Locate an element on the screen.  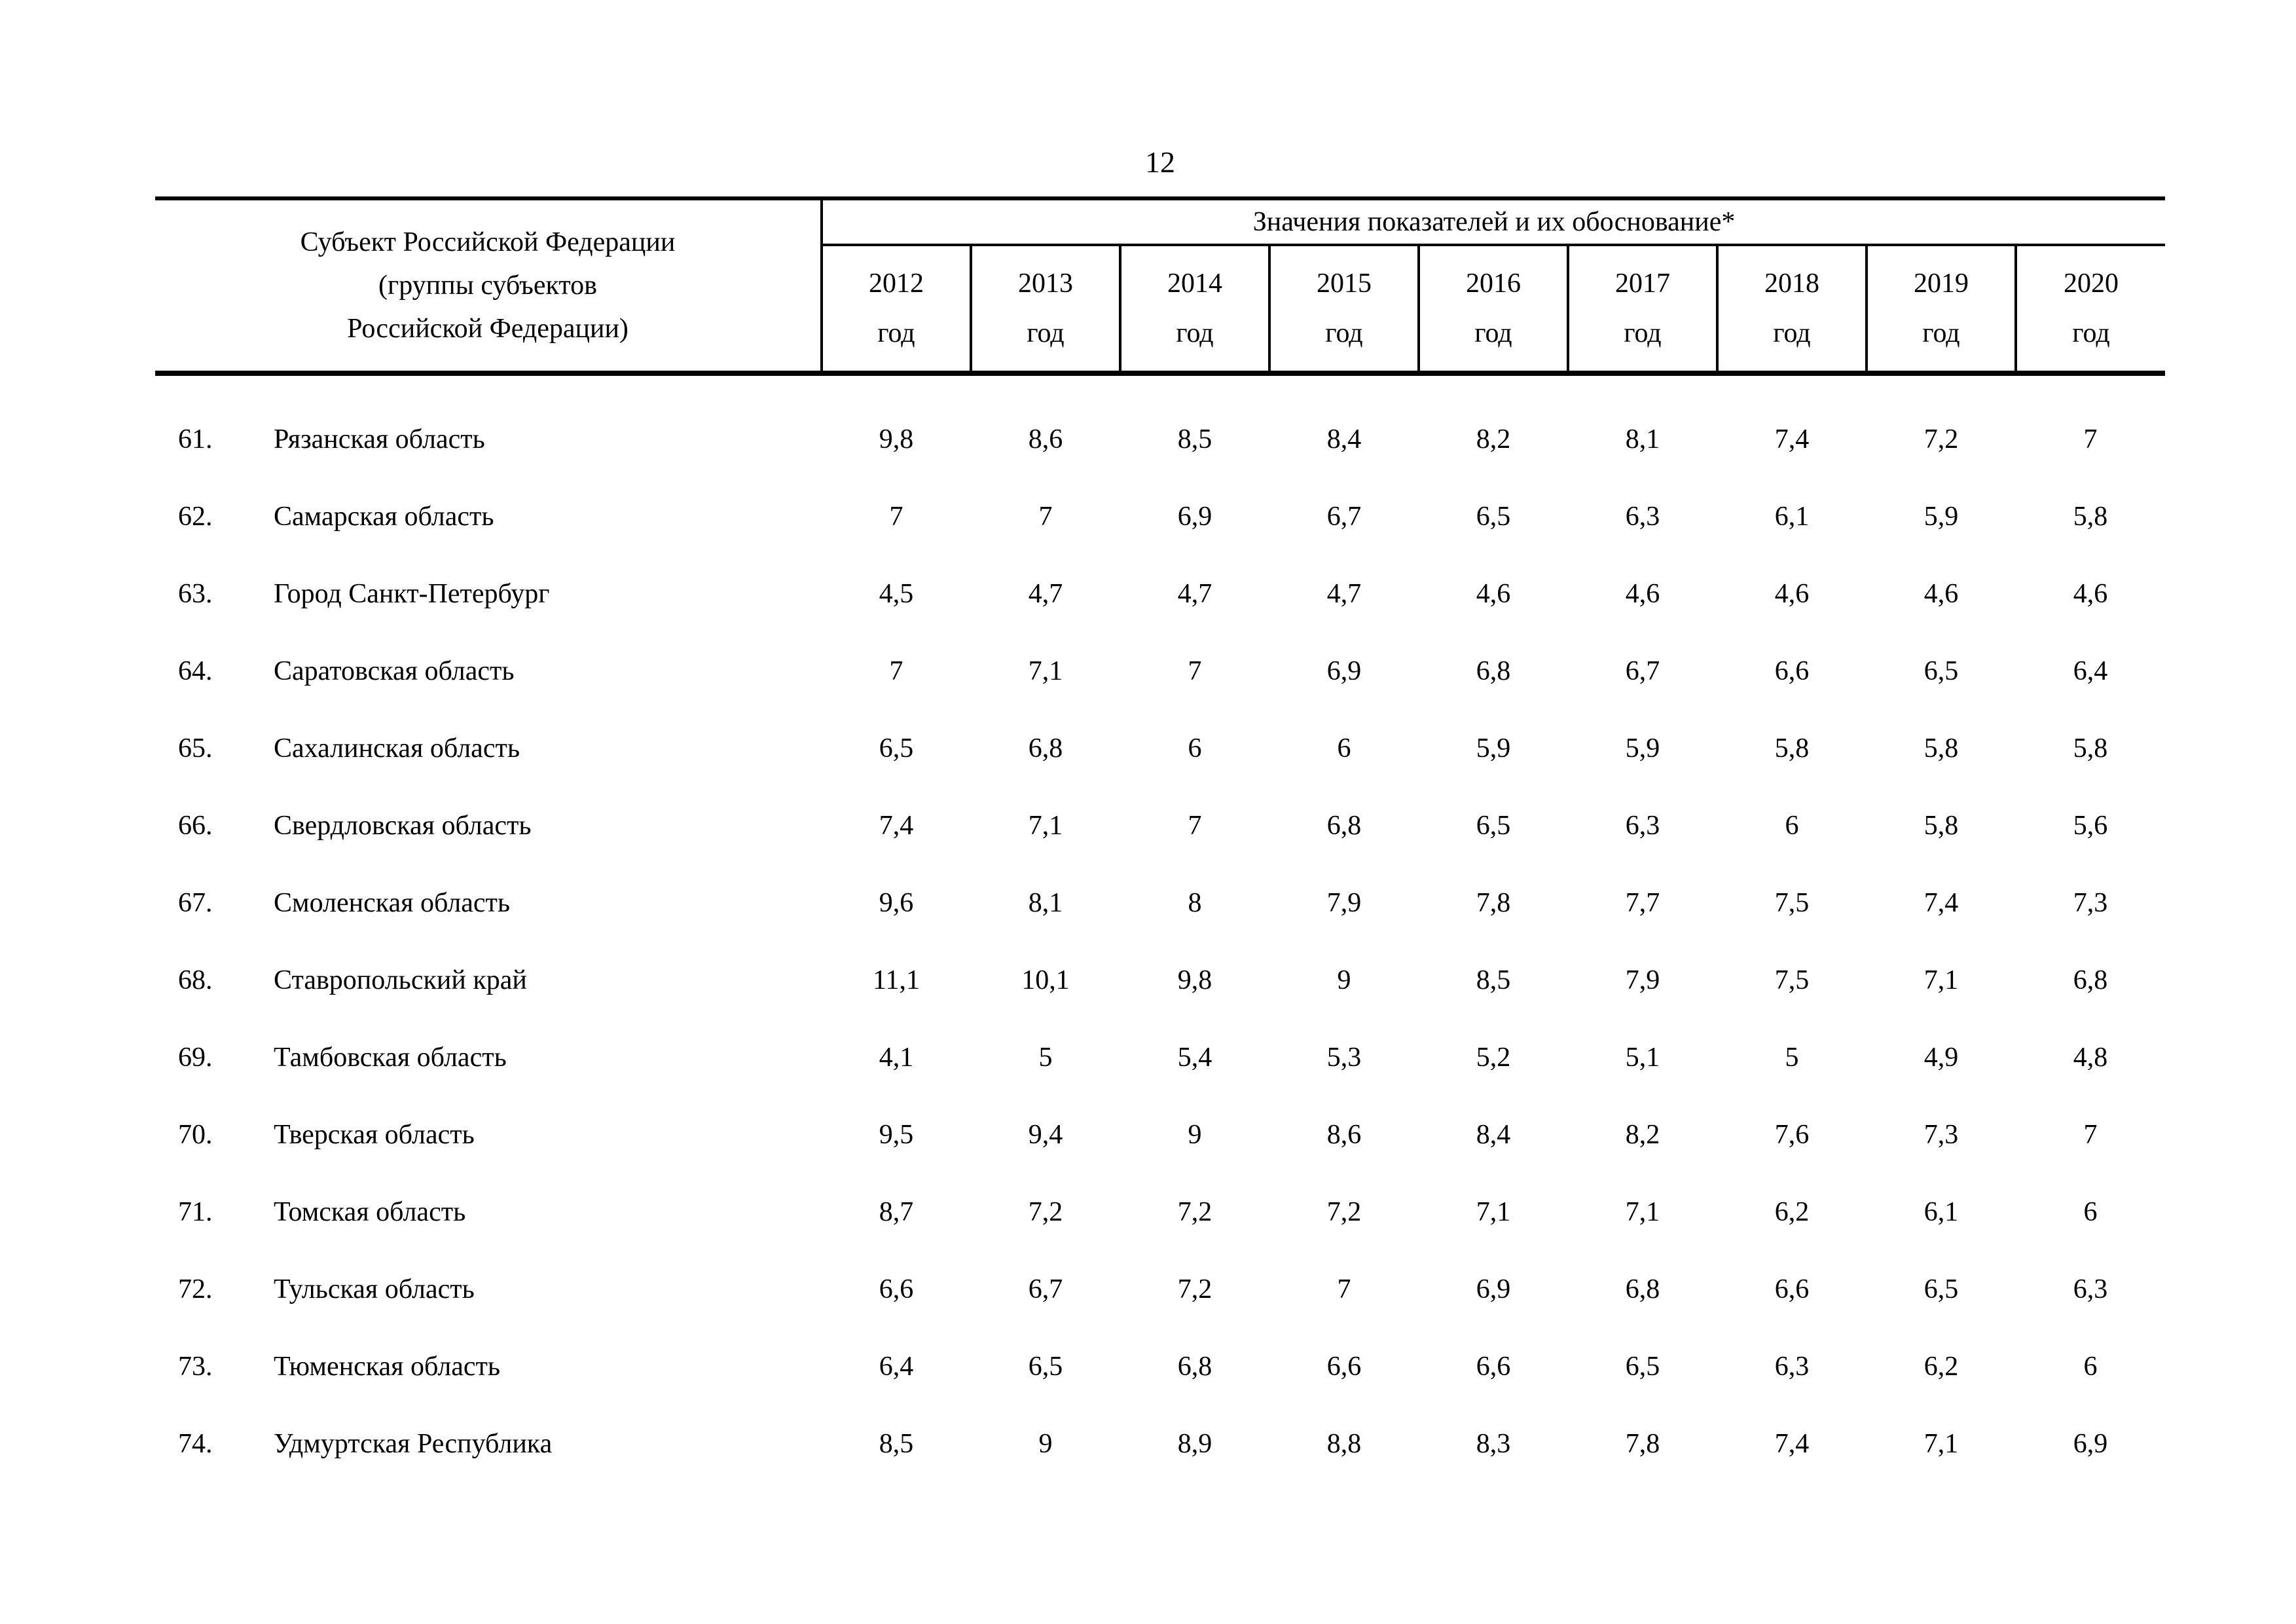
region-cell: 74. Удмуртская Республика is located at coordinates (488, 1444).